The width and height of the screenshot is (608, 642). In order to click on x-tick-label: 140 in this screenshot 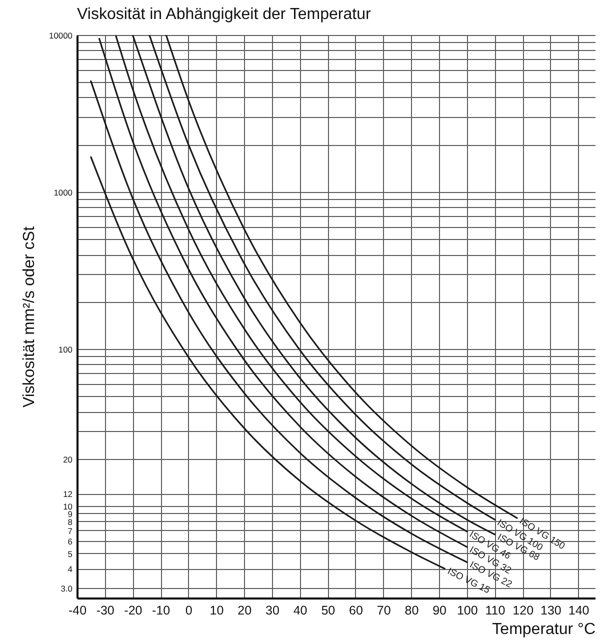, I will do `click(579, 611)`.